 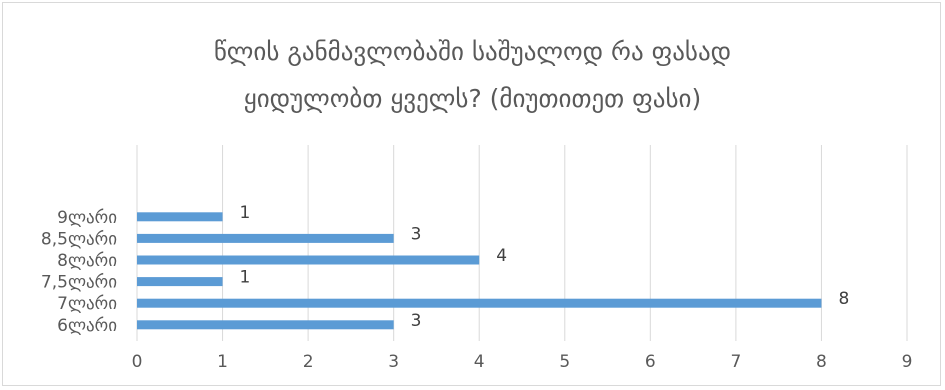 What do you see at coordinates (137, 362) in the screenshot?
I see `x-tick-label: 0` at bounding box center [137, 362].